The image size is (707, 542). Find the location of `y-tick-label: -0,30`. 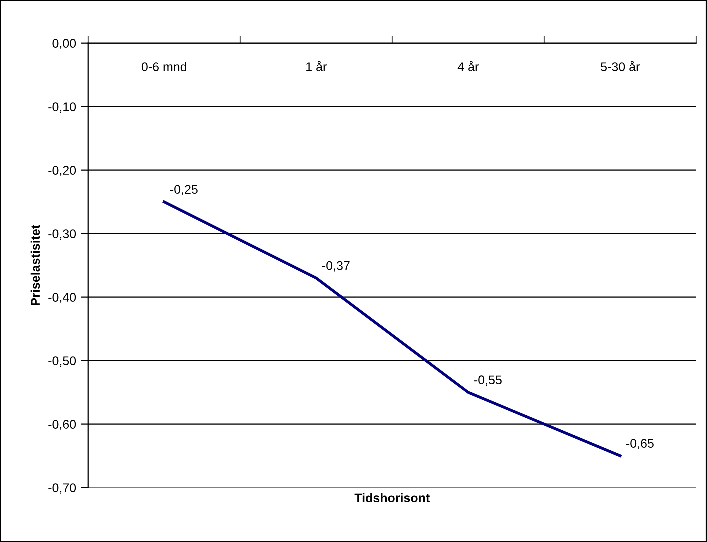

y-tick-label: -0,30 is located at coordinates (62, 235).